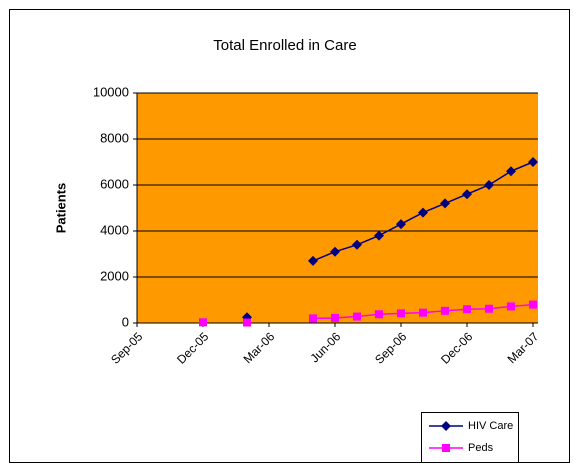  What do you see at coordinates (125, 321) in the screenshot?
I see `y-tick-label: 0` at bounding box center [125, 321].